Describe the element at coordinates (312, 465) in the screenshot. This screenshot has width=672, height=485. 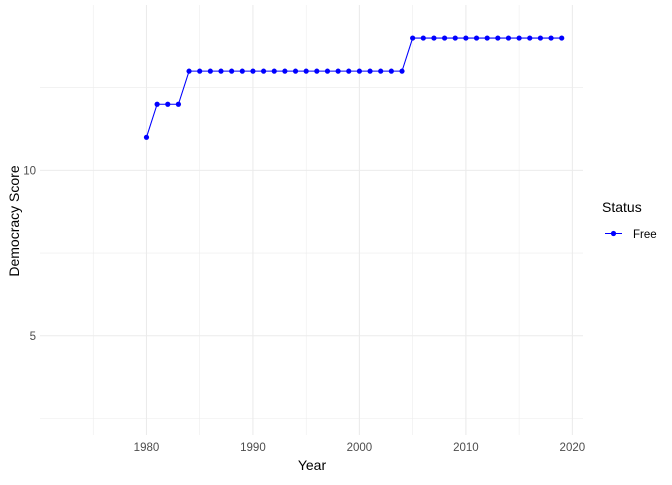
I see `x-axis-title: Year` at that location.